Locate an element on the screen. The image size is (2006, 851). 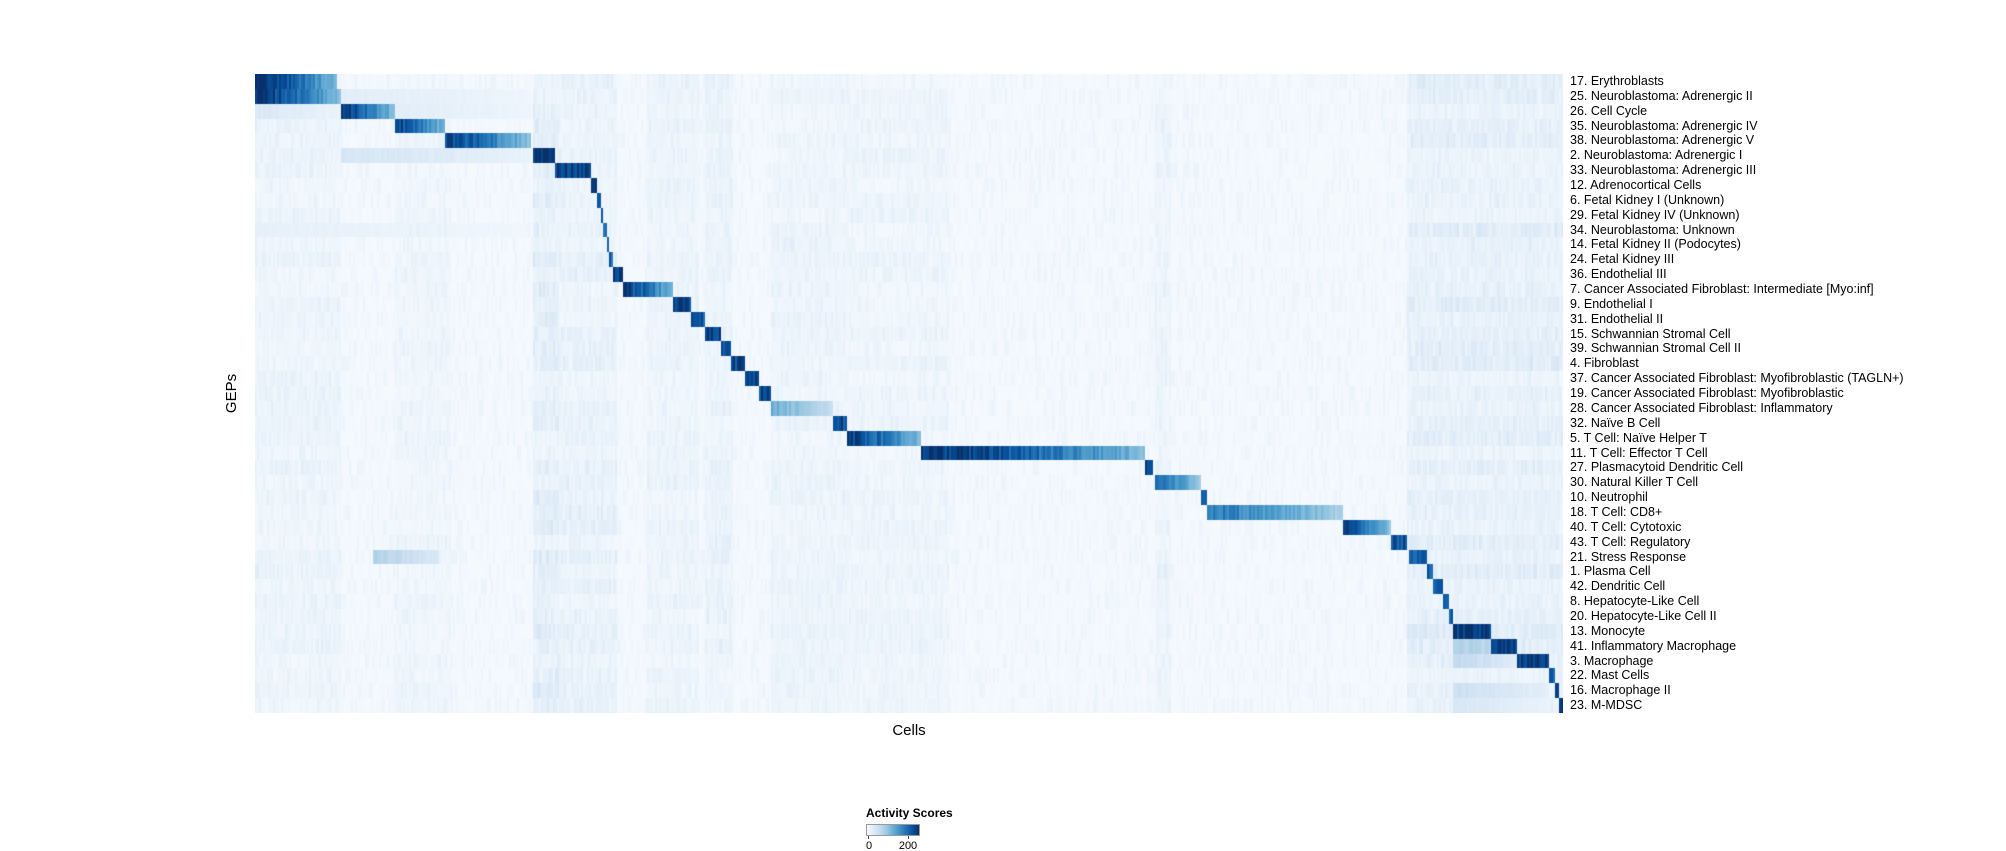
gep-row-label: 6. Fetal Kidney I (Unknown) is located at coordinates (1647, 199).